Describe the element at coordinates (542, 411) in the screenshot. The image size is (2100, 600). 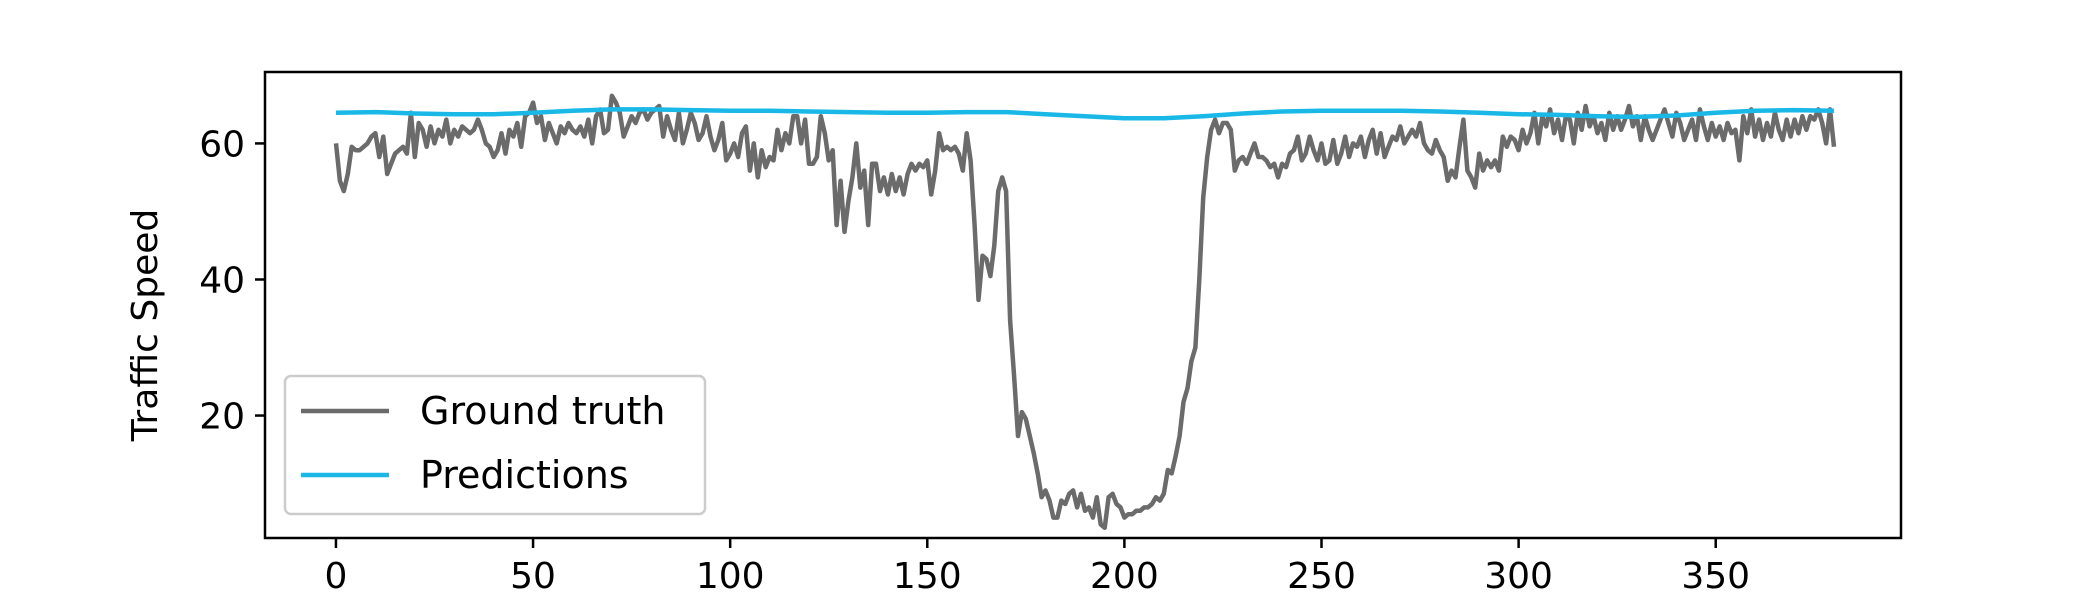
I see `legend-label: Ground truth` at that location.